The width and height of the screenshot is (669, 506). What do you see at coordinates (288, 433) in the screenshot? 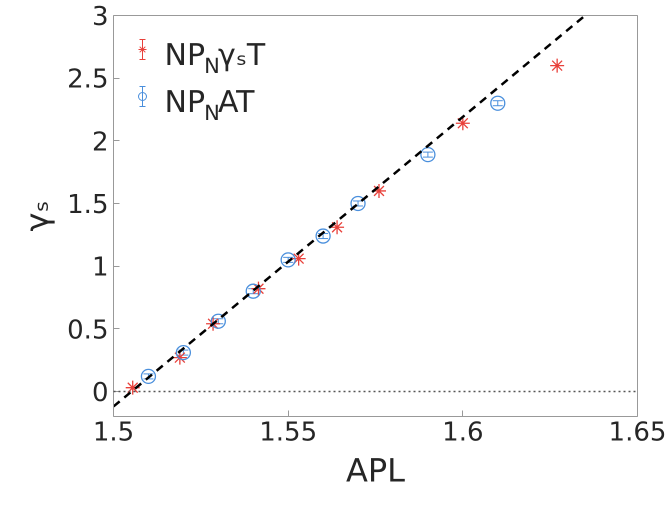
I see `x-tick-label: 1.55` at bounding box center [288, 433].